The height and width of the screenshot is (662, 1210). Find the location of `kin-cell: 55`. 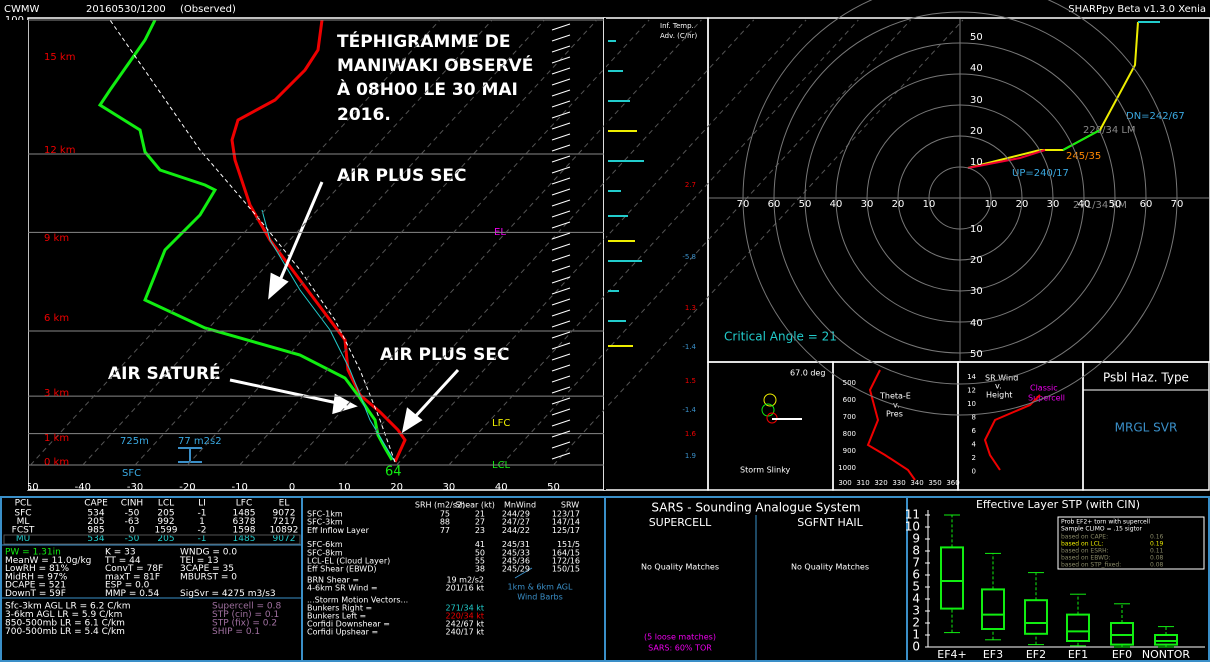

kin-cell: 55 is located at coordinates (480, 561).